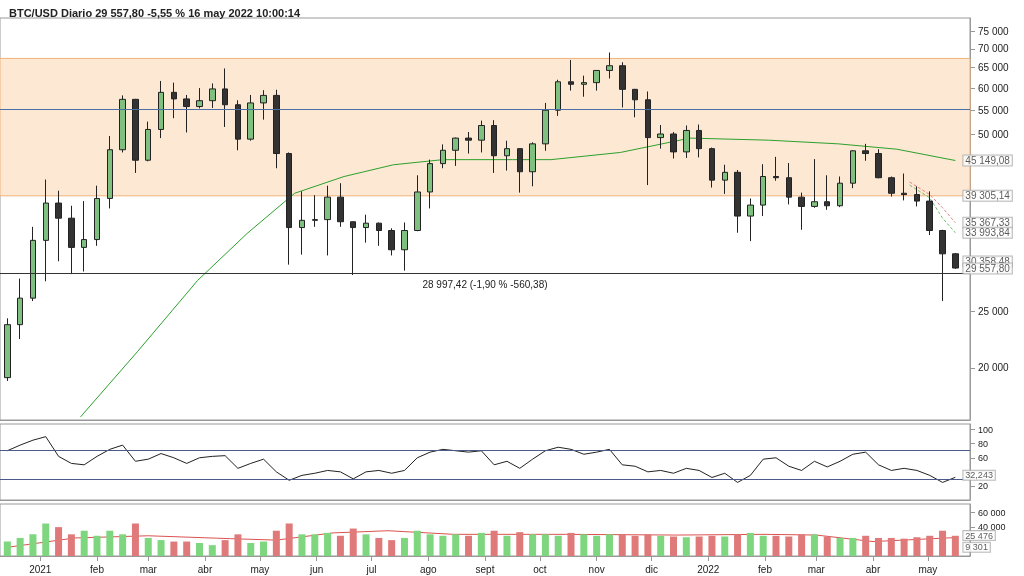  Describe the element at coordinates (994, 311) in the screenshot. I see `y-tick-label: 25 000` at that location.